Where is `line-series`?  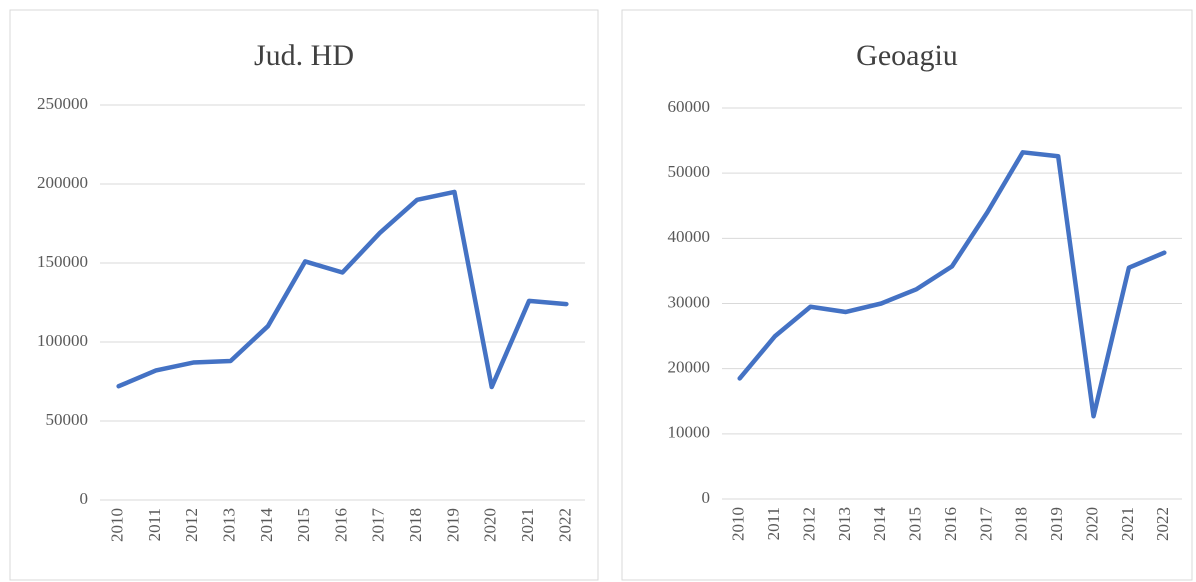
line-series is located at coordinates (342, 289).